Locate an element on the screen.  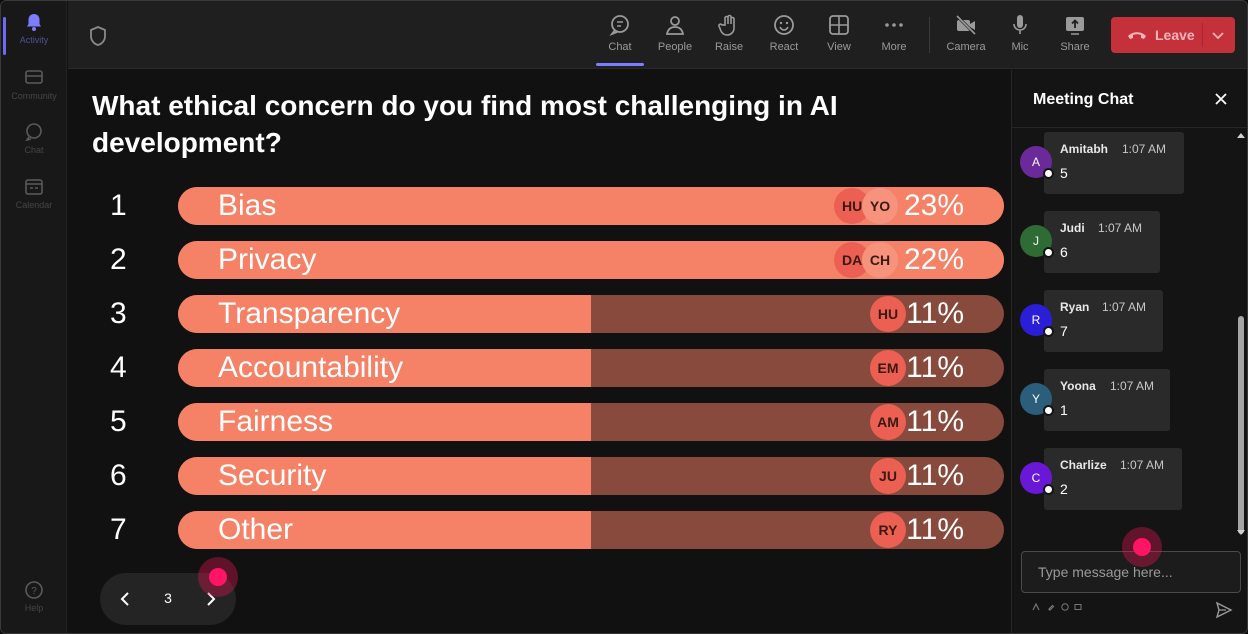
option-label: Other is located at coordinates (256, 529).